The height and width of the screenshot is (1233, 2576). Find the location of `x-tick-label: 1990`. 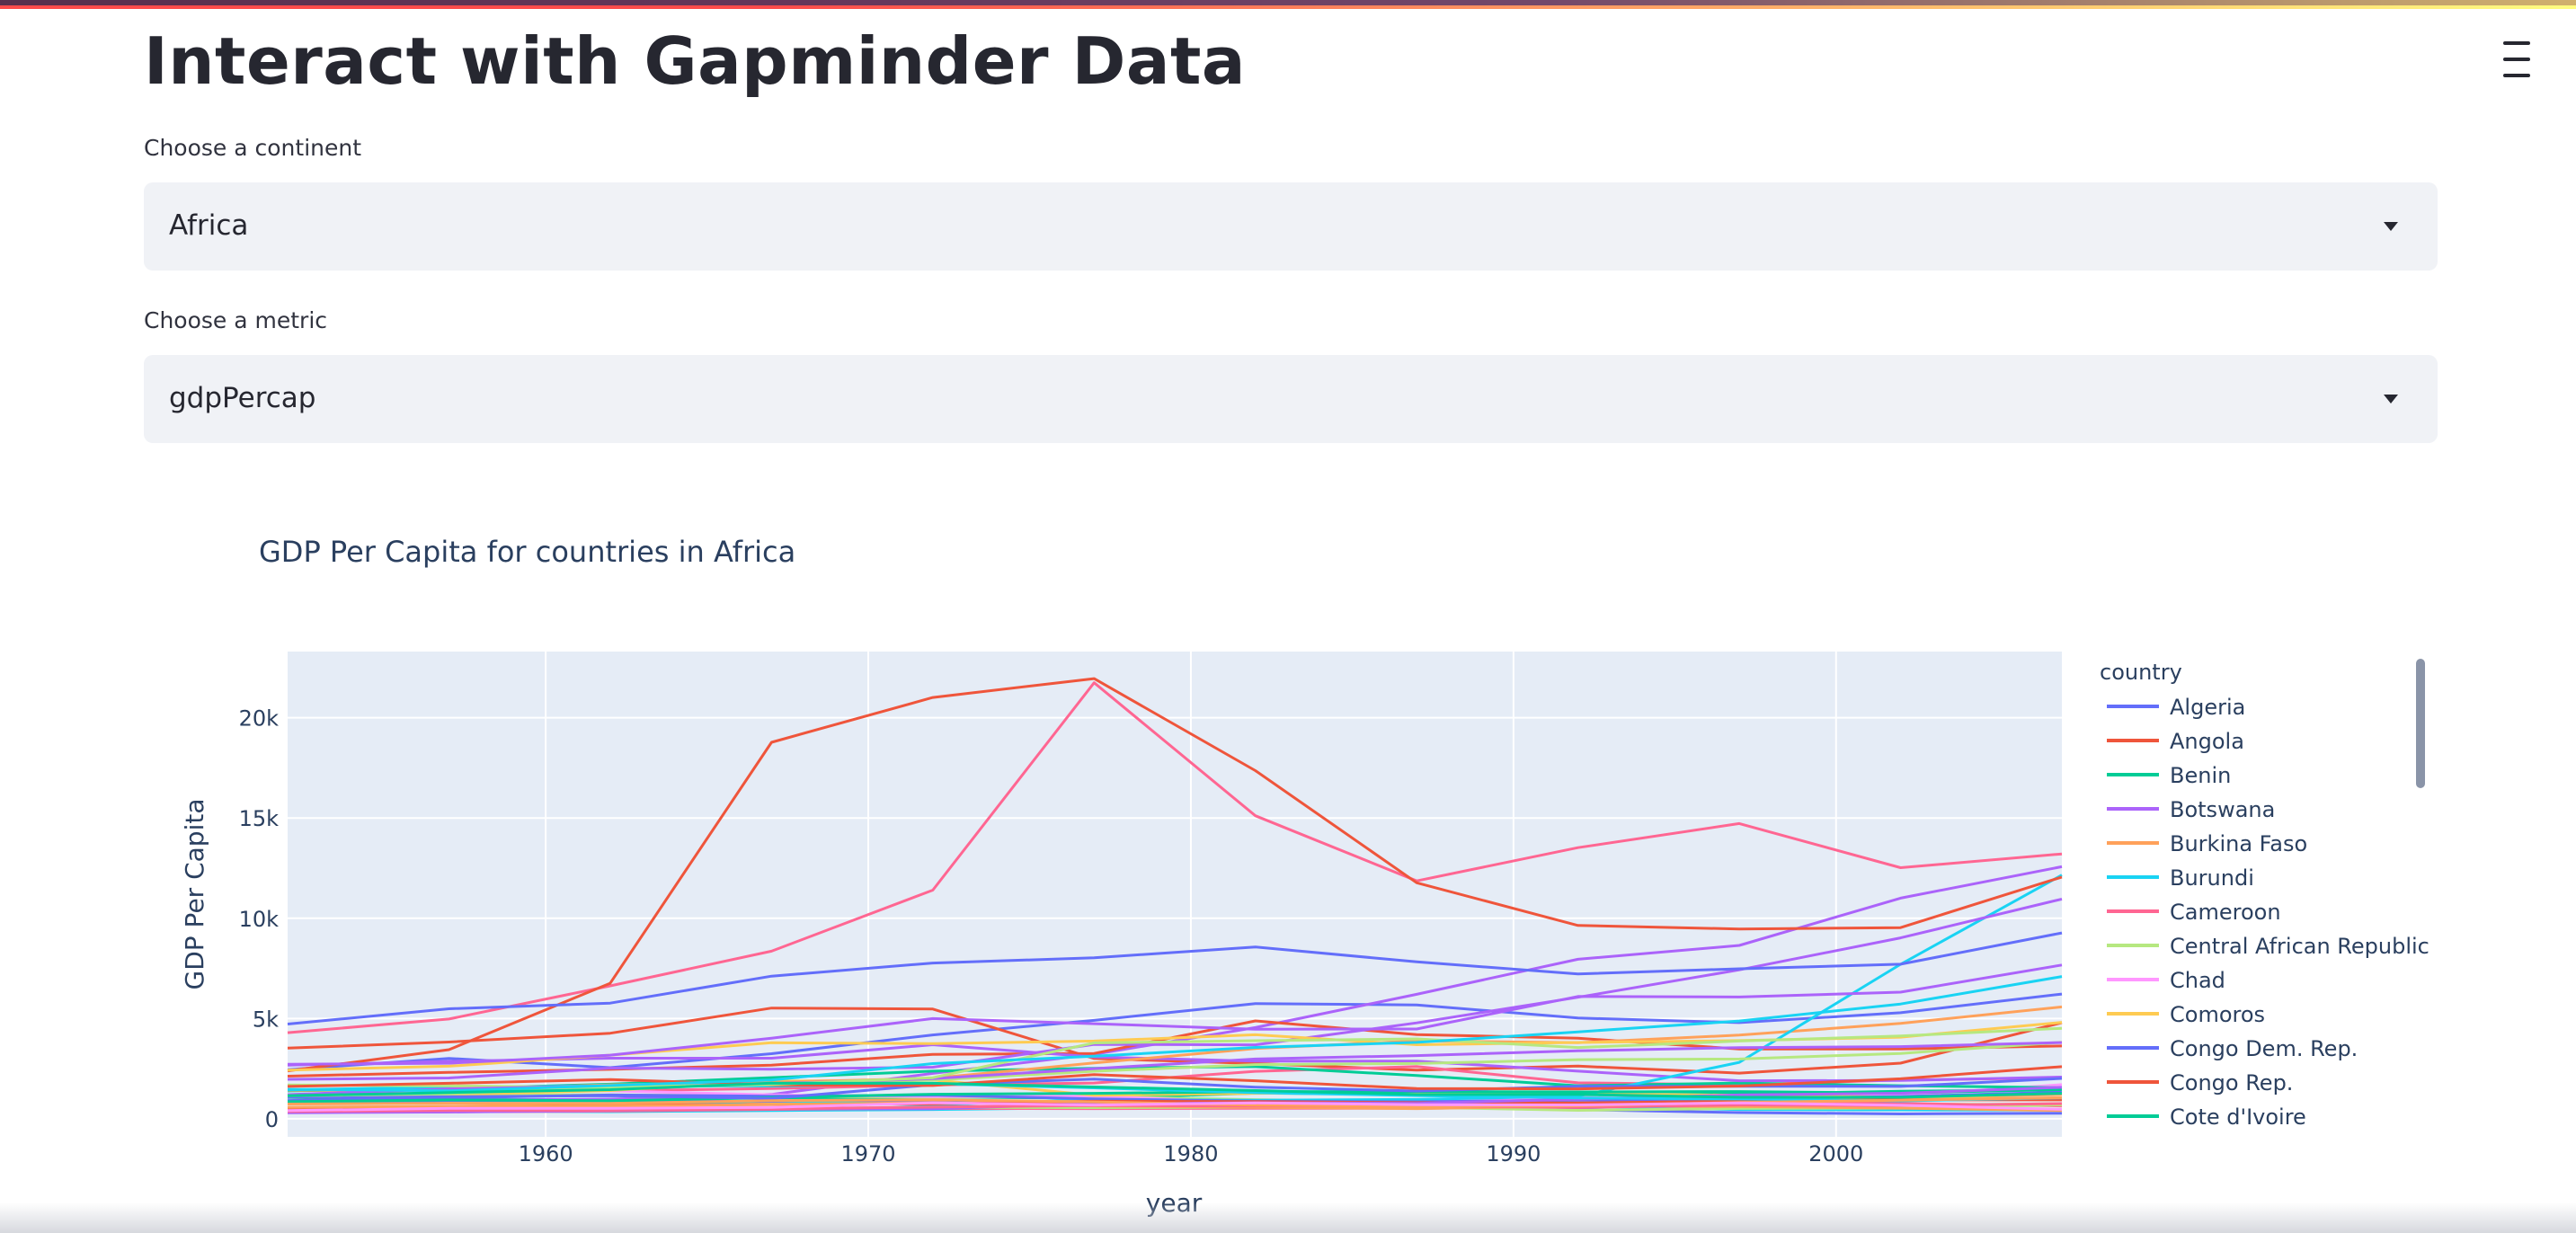

x-tick-label: 1990 is located at coordinates (1513, 1153).